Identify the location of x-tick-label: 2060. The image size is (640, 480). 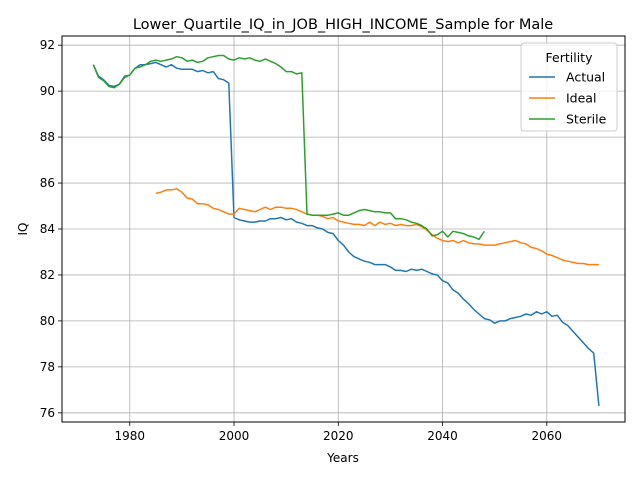
(547, 436).